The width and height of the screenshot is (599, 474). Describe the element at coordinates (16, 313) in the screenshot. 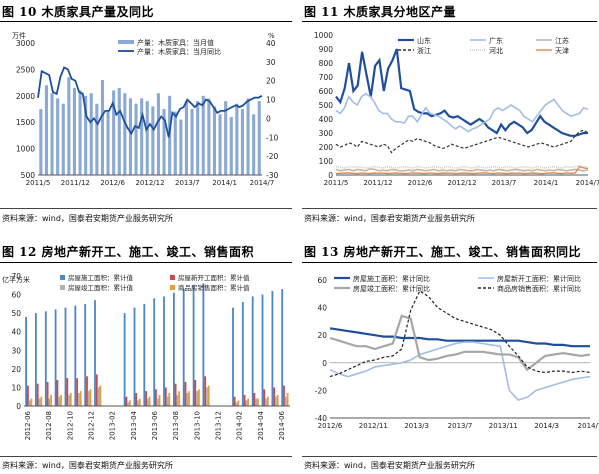

I see `y-tick-label: 50` at that location.